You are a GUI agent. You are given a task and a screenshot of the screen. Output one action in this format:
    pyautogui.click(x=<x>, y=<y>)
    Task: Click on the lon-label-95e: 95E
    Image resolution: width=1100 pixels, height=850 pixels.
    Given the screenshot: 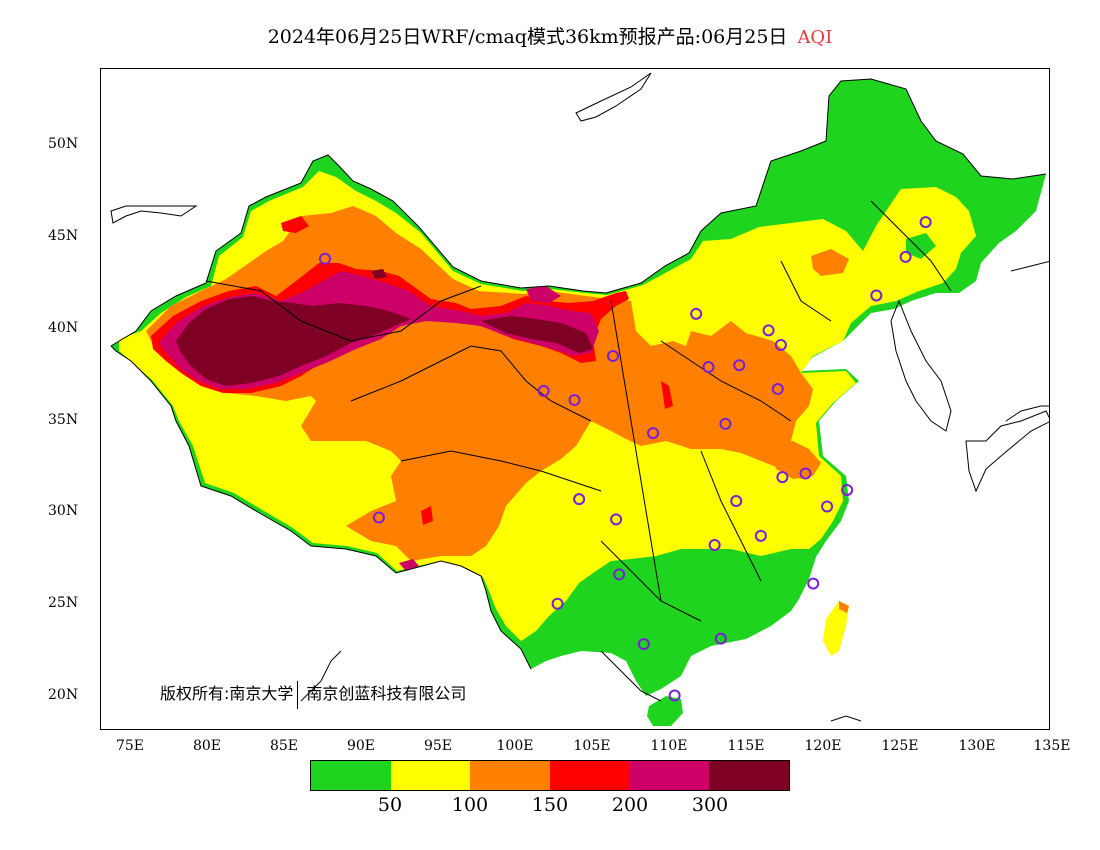 What is the action you would take?
    pyautogui.click(x=438, y=746)
    